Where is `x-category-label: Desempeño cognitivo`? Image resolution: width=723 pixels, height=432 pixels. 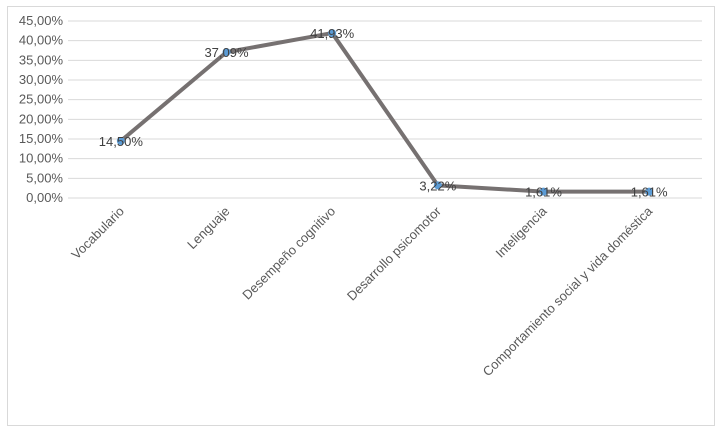 x-category-label: Desempeño cognitivo is located at coordinates (288, 253).